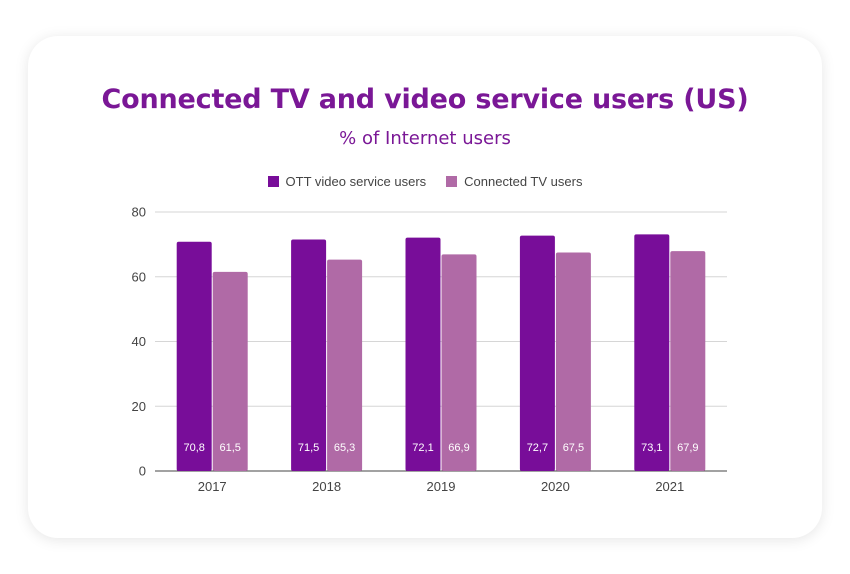  Describe the element at coordinates (669, 486) in the screenshot. I see `x-tick-label: 2021` at that location.